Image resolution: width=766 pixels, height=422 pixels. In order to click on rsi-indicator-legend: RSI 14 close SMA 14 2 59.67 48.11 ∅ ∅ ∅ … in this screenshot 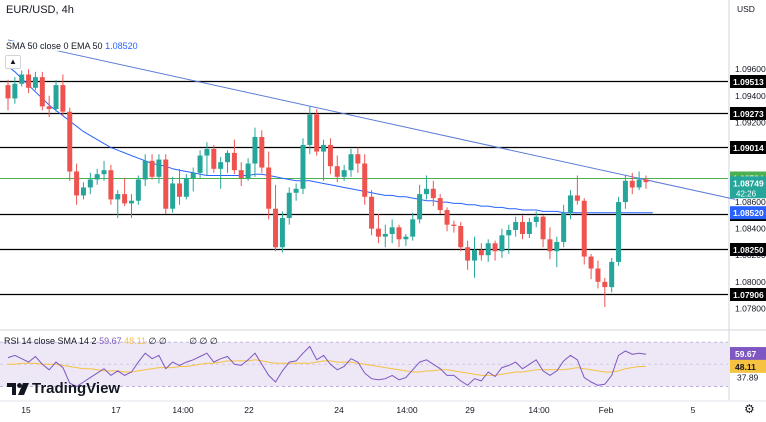, I will do `click(111, 341)`.